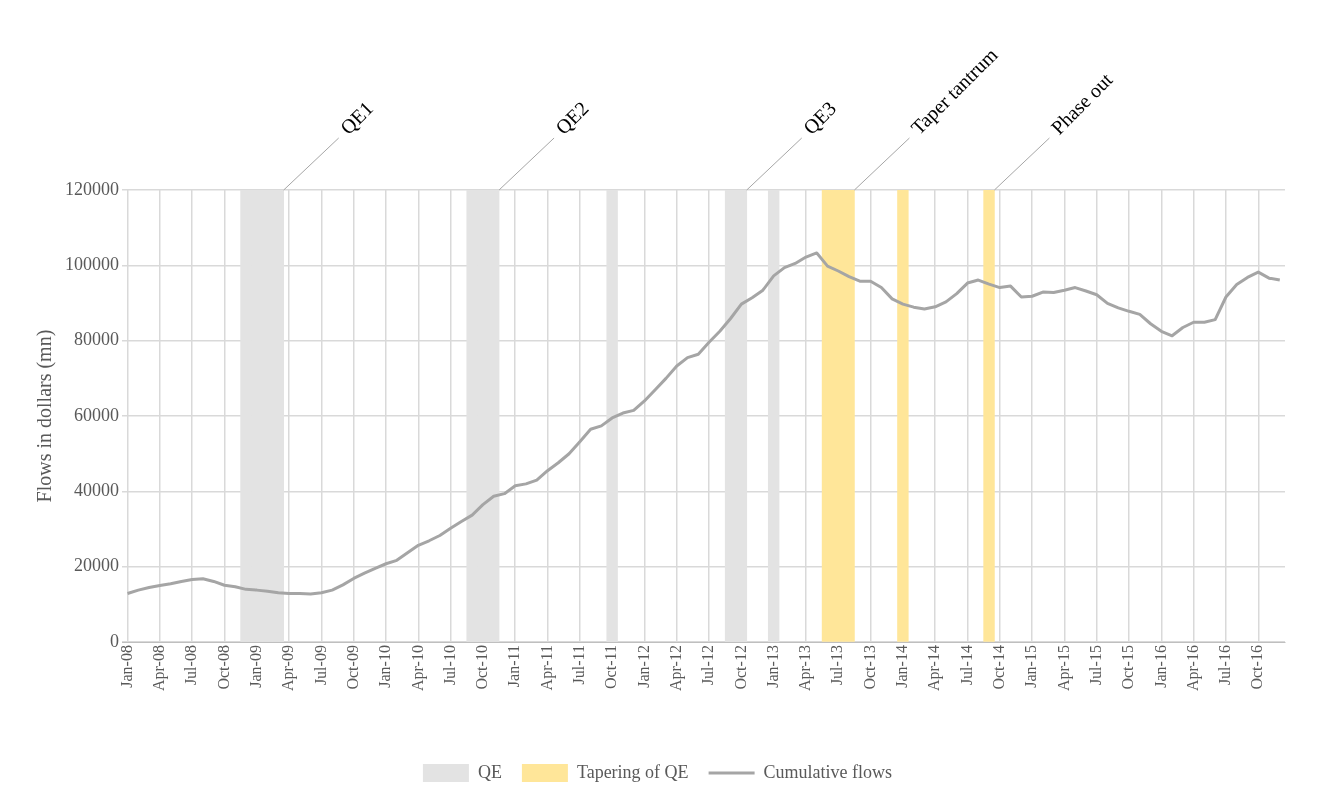  I want to click on x-tick-label: Oct-09, so click(352, 667).